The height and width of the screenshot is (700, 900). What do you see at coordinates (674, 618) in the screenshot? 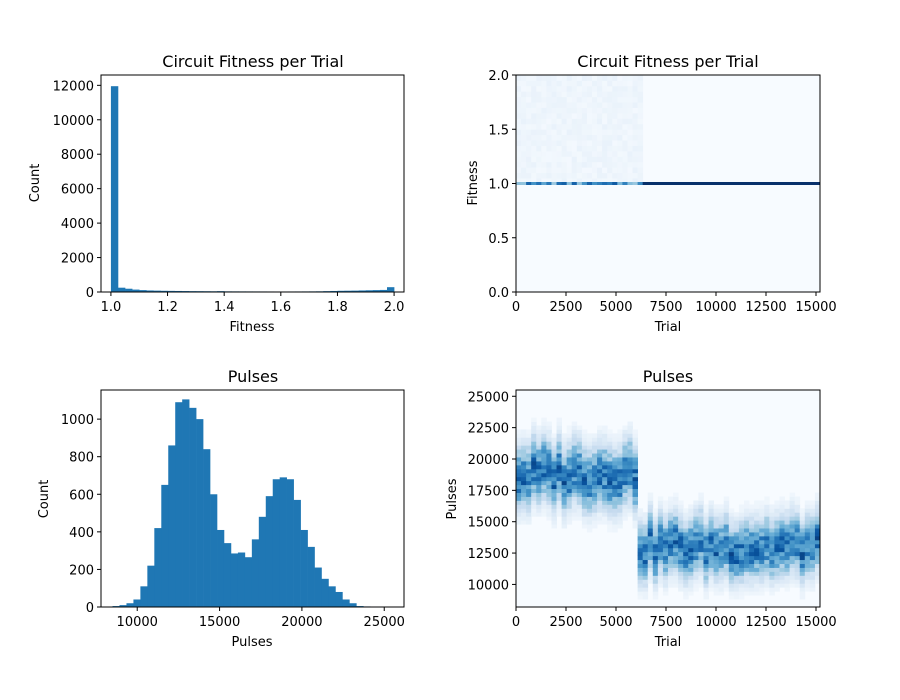
I see `pulses-heatmap-x-ticks: 0 2500 5000 7500 10000 12500 15000` at bounding box center [674, 618].